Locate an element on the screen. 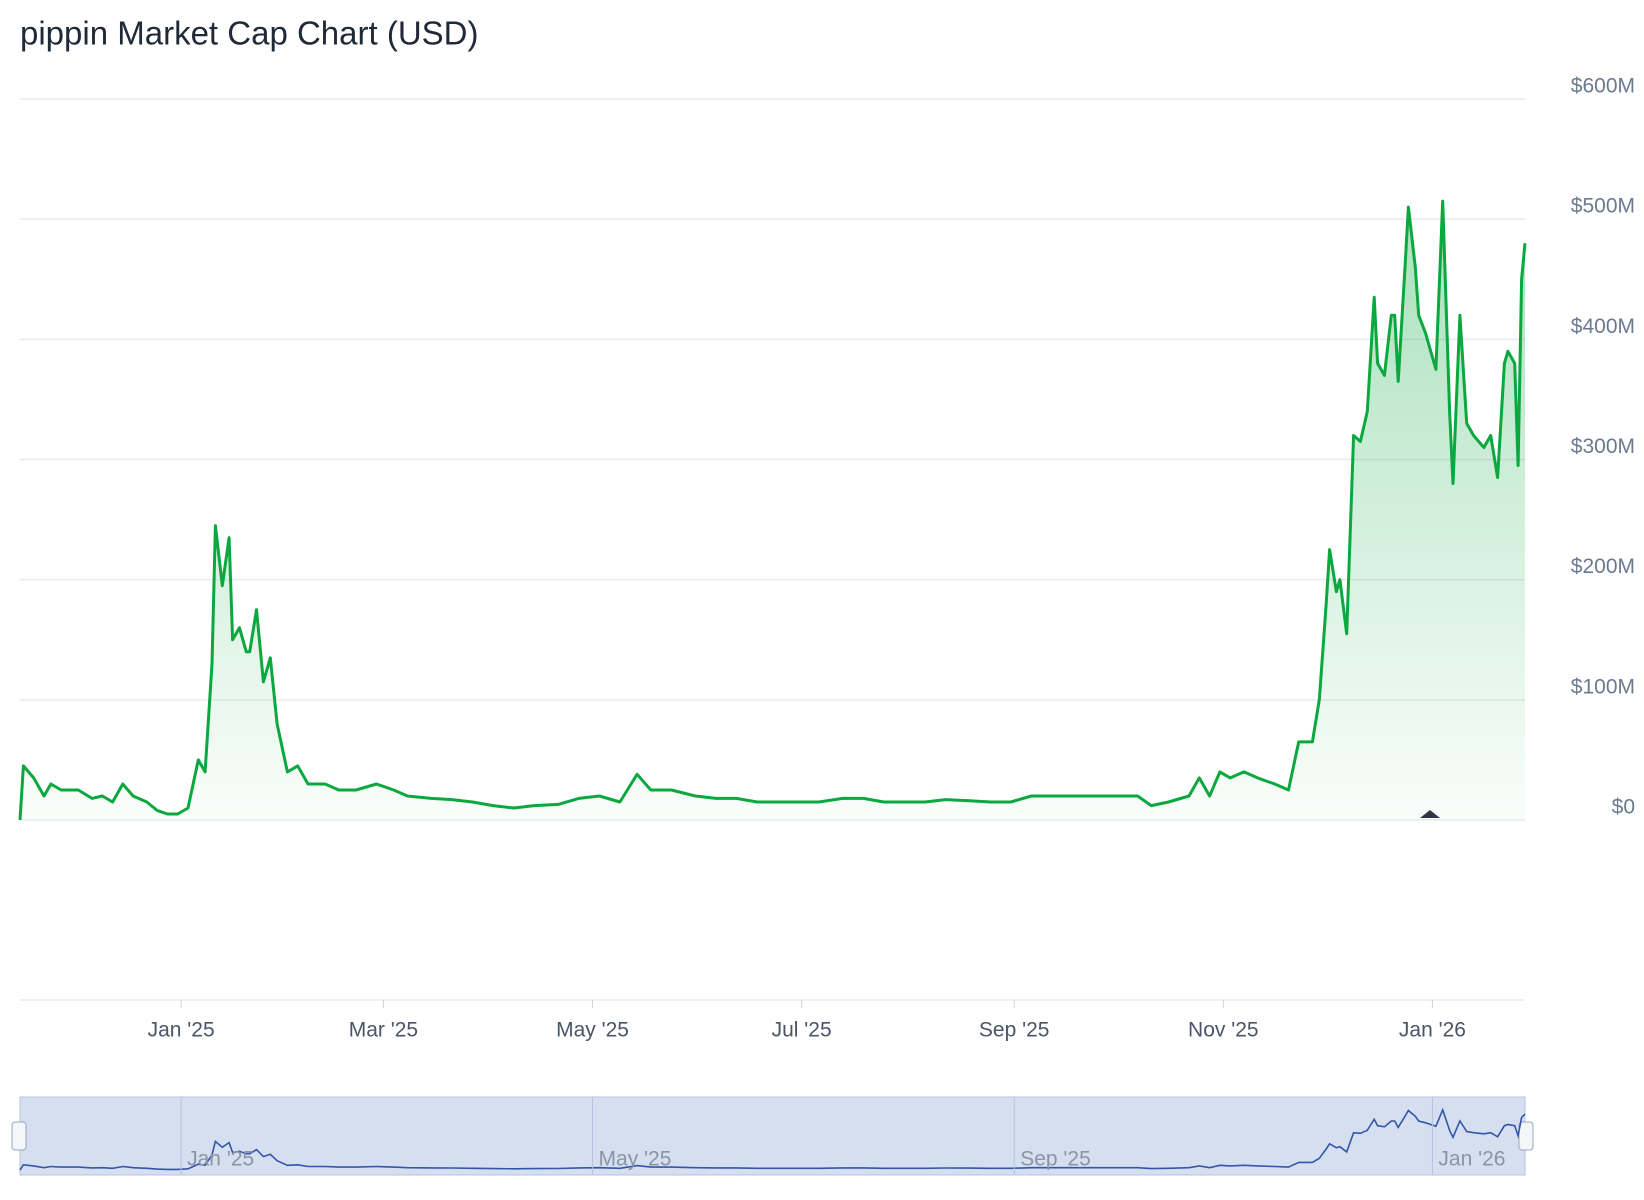  navigator-handle-left is located at coordinates (19, 1136).